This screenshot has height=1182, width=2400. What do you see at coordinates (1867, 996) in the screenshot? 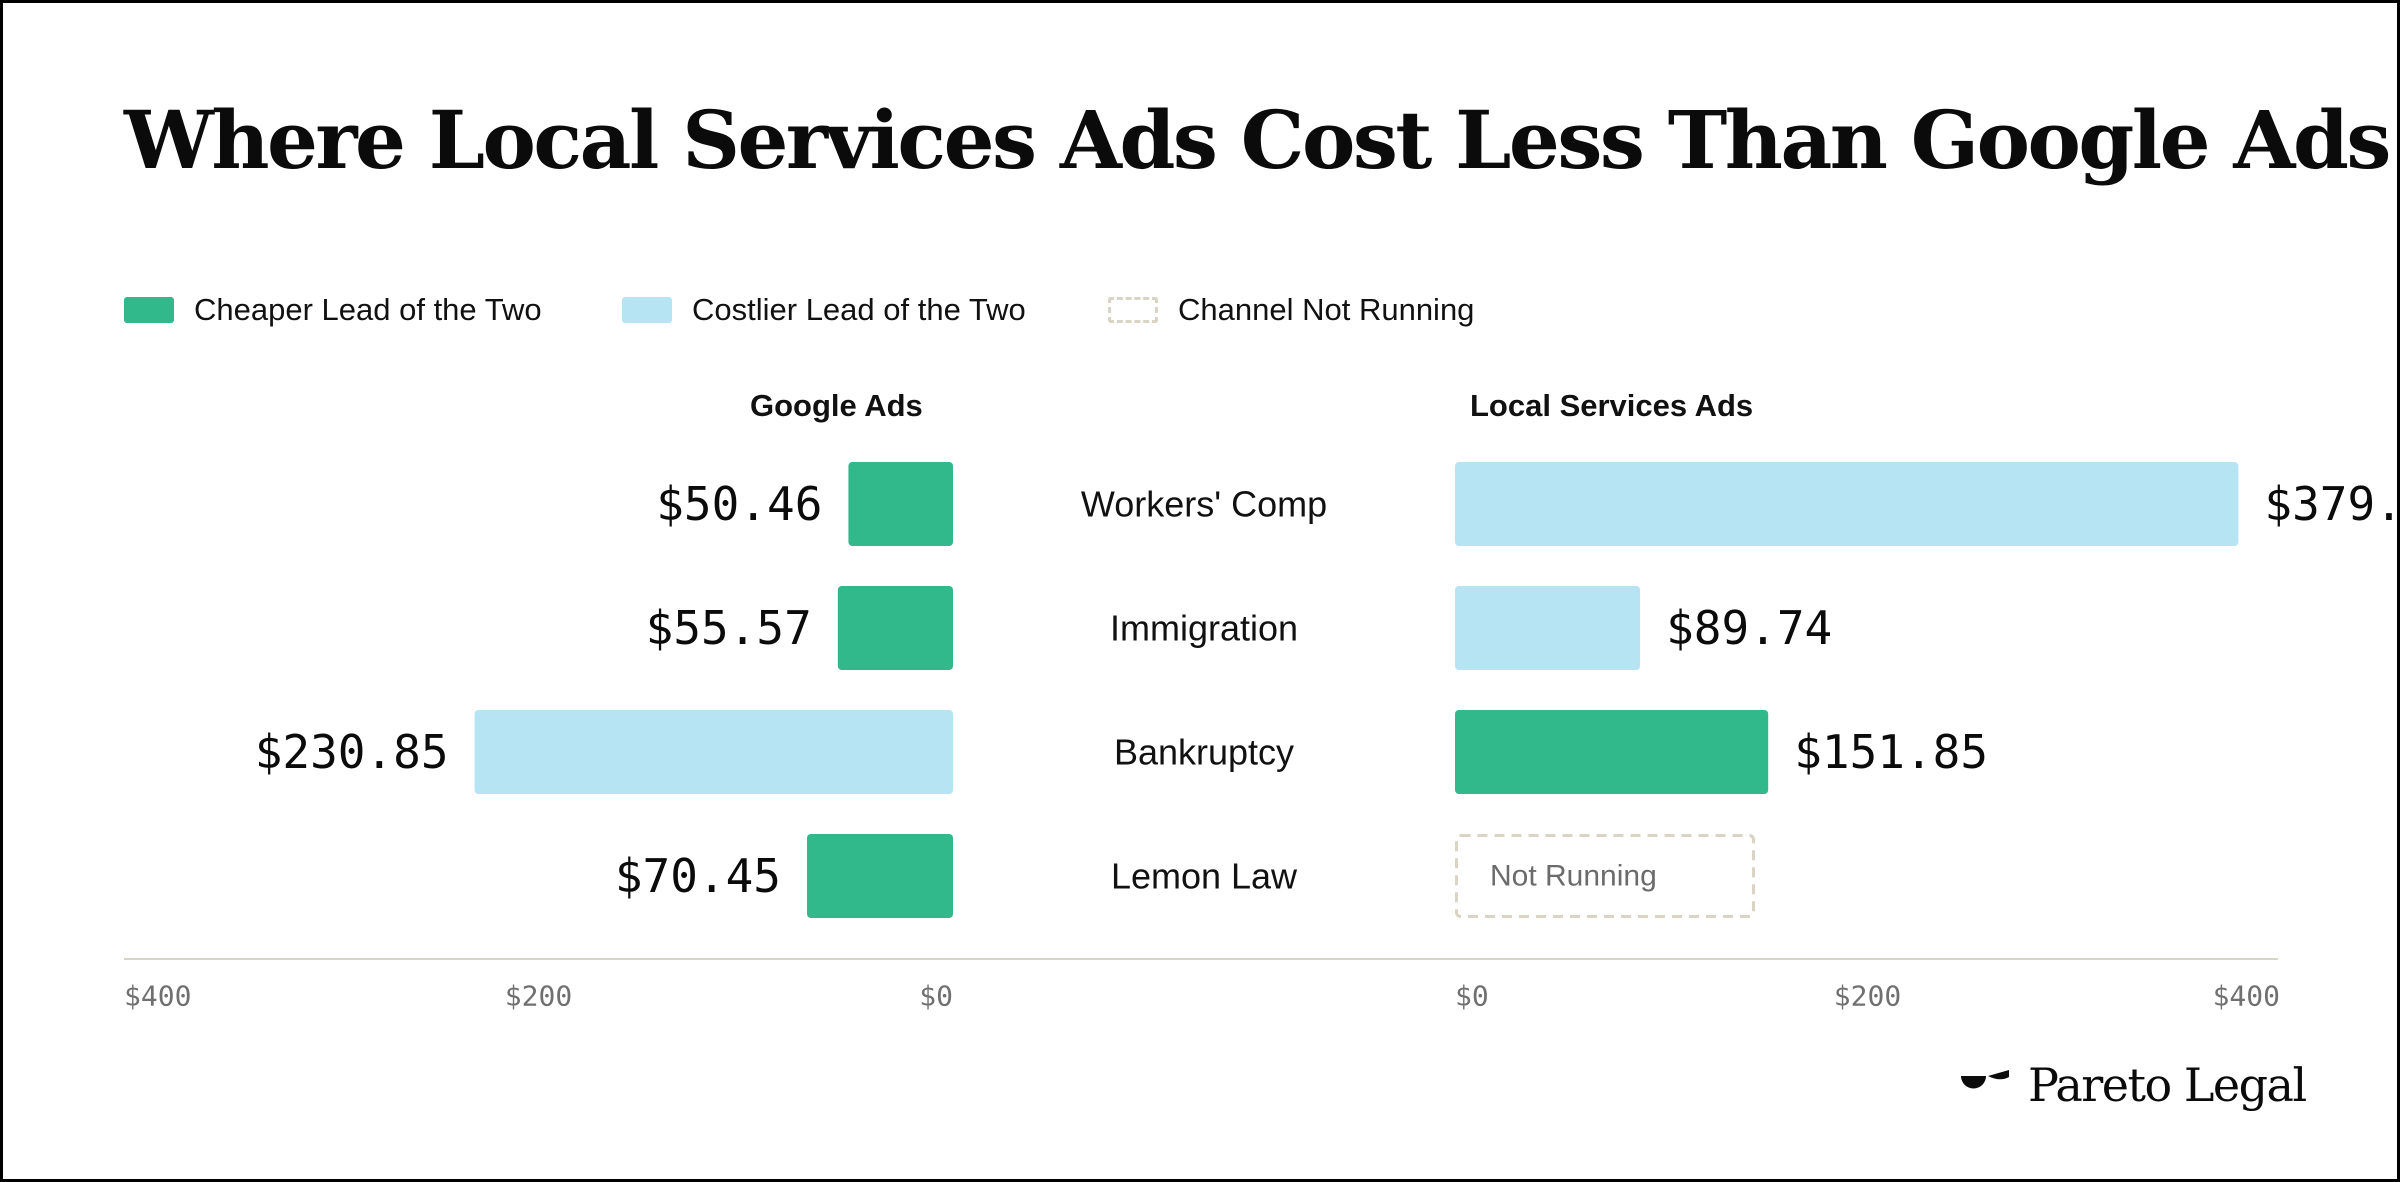
I see `tick-label-local-services-ads: $200` at bounding box center [1867, 996].